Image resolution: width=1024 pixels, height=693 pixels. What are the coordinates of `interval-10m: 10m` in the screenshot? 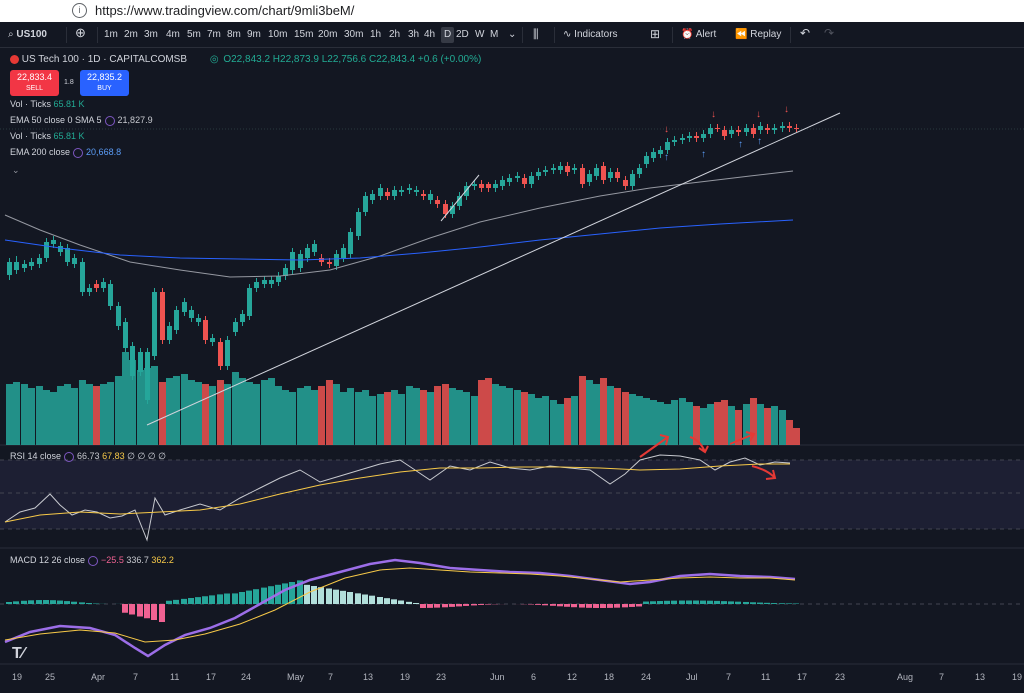 It's located at (278, 34).